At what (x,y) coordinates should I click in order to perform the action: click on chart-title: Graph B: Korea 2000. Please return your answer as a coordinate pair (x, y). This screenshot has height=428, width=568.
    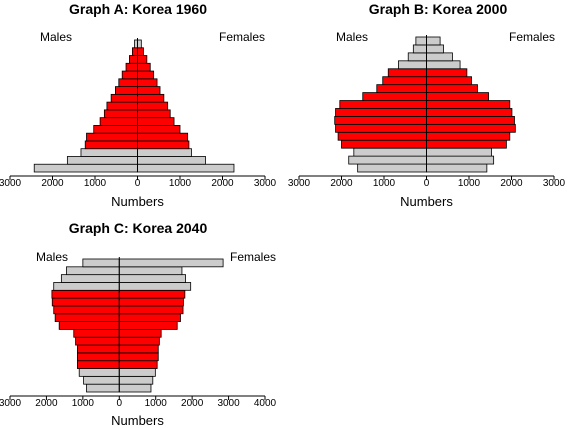
    Looking at the image, I should click on (438, 9).